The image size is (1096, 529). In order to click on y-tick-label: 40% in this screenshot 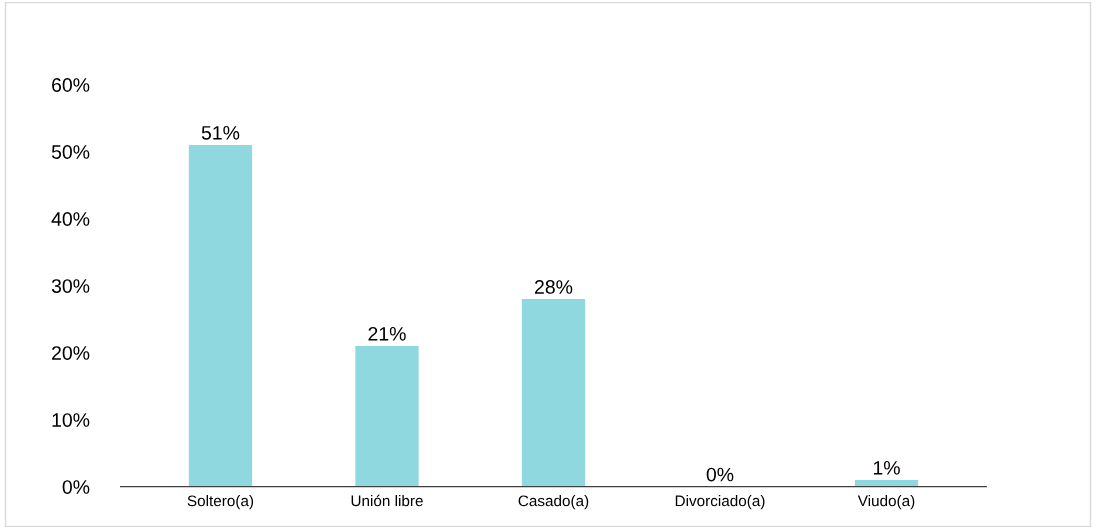, I will do `click(70, 219)`.